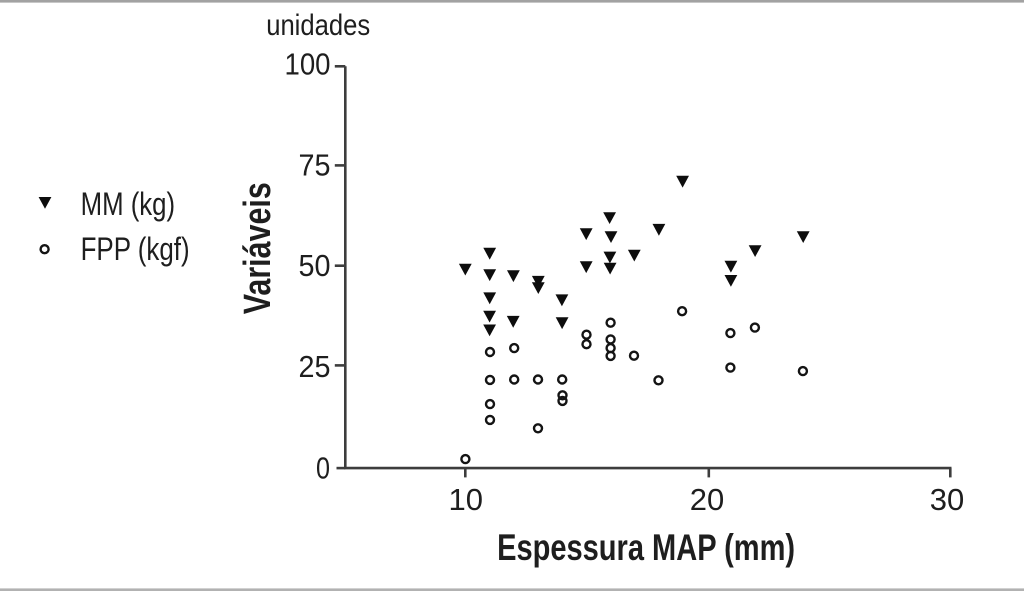 This screenshot has width=1024, height=591. Describe the element at coordinates (466, 499) in the screenshot. I see `svg-text: 10` at that location.